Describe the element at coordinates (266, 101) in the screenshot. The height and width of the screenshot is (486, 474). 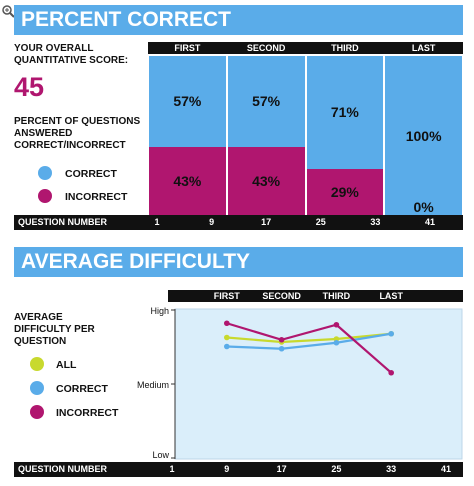
I see `bar-correct-second: 57%` at that location.